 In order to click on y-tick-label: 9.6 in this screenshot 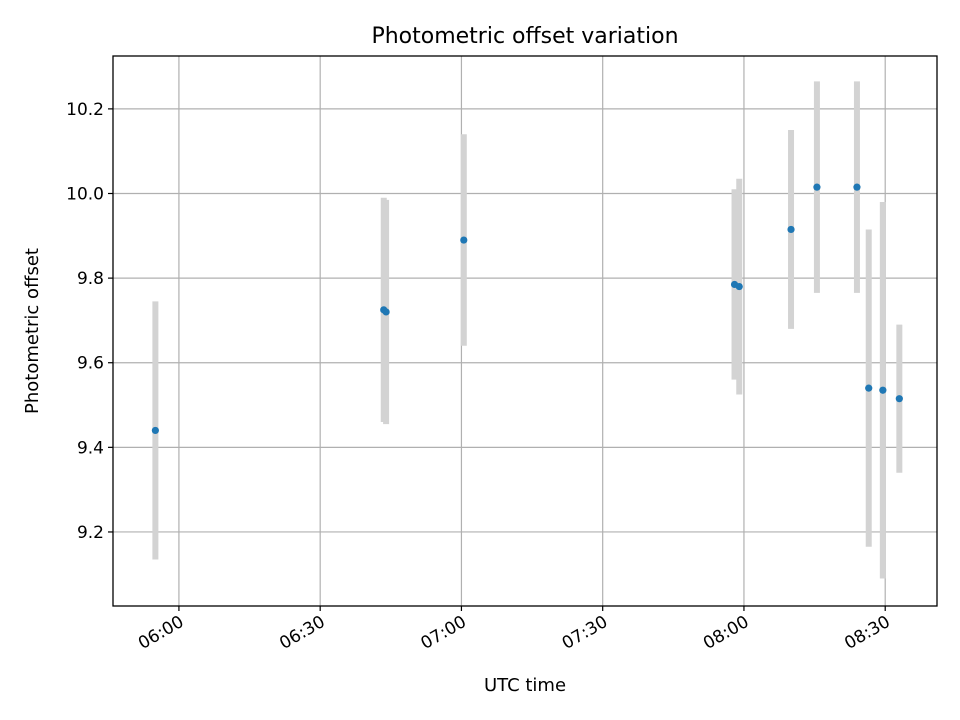, I will do `click(90, 364)`.